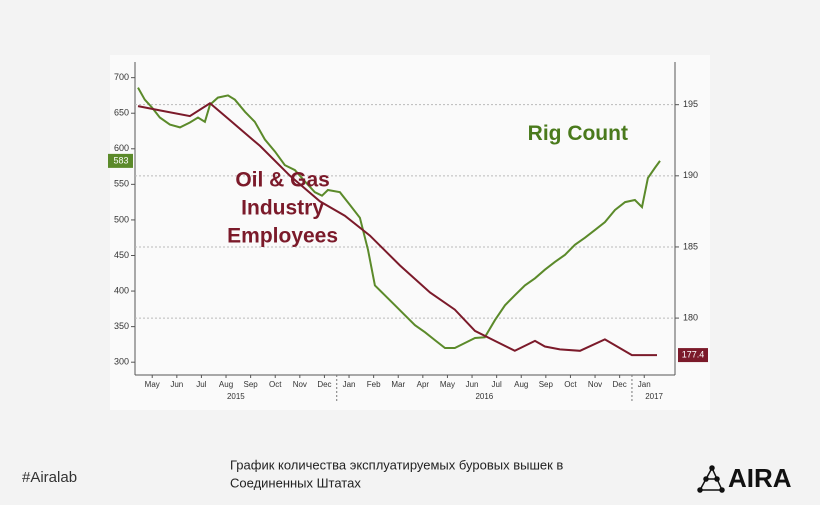 The width and height of the screenshot is (820, 505). I want to click on year-label: 2016, so click(484, 396).